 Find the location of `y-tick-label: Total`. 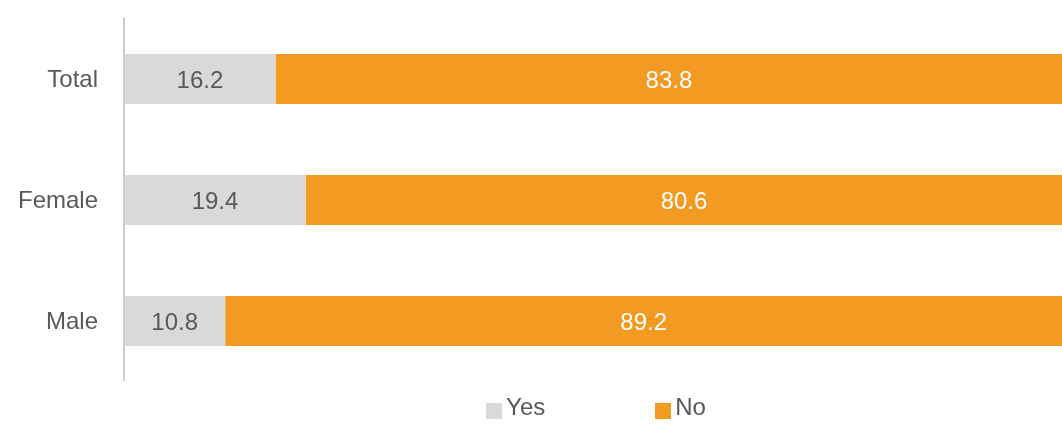

y-tick-label: Total is located at coordinates (72, 79).